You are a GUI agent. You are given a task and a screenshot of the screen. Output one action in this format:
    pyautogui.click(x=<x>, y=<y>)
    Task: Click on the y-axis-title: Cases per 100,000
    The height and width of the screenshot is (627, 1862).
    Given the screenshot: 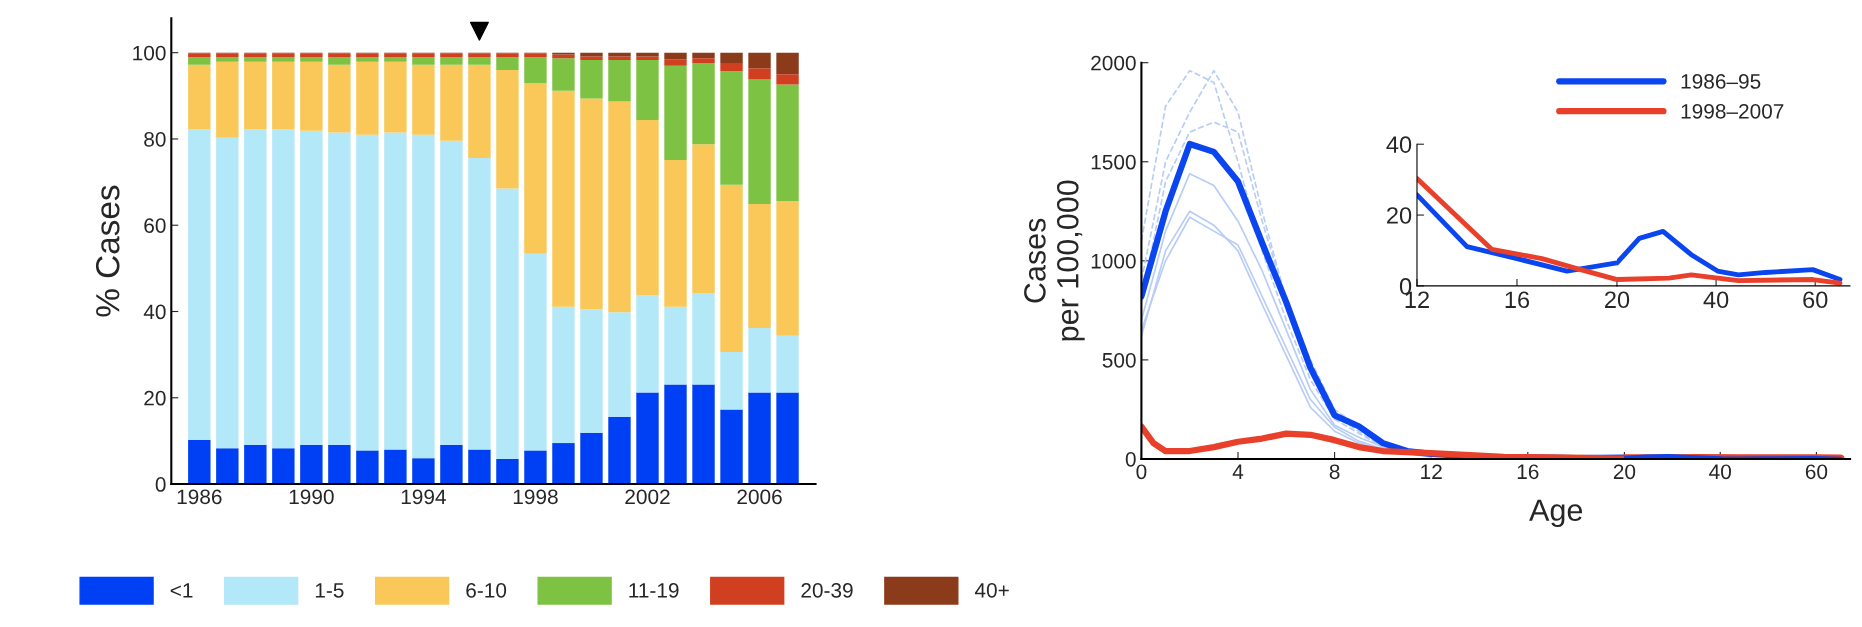 What is the action you would take?
    pyautogui.click(x=1054, y=260)
    